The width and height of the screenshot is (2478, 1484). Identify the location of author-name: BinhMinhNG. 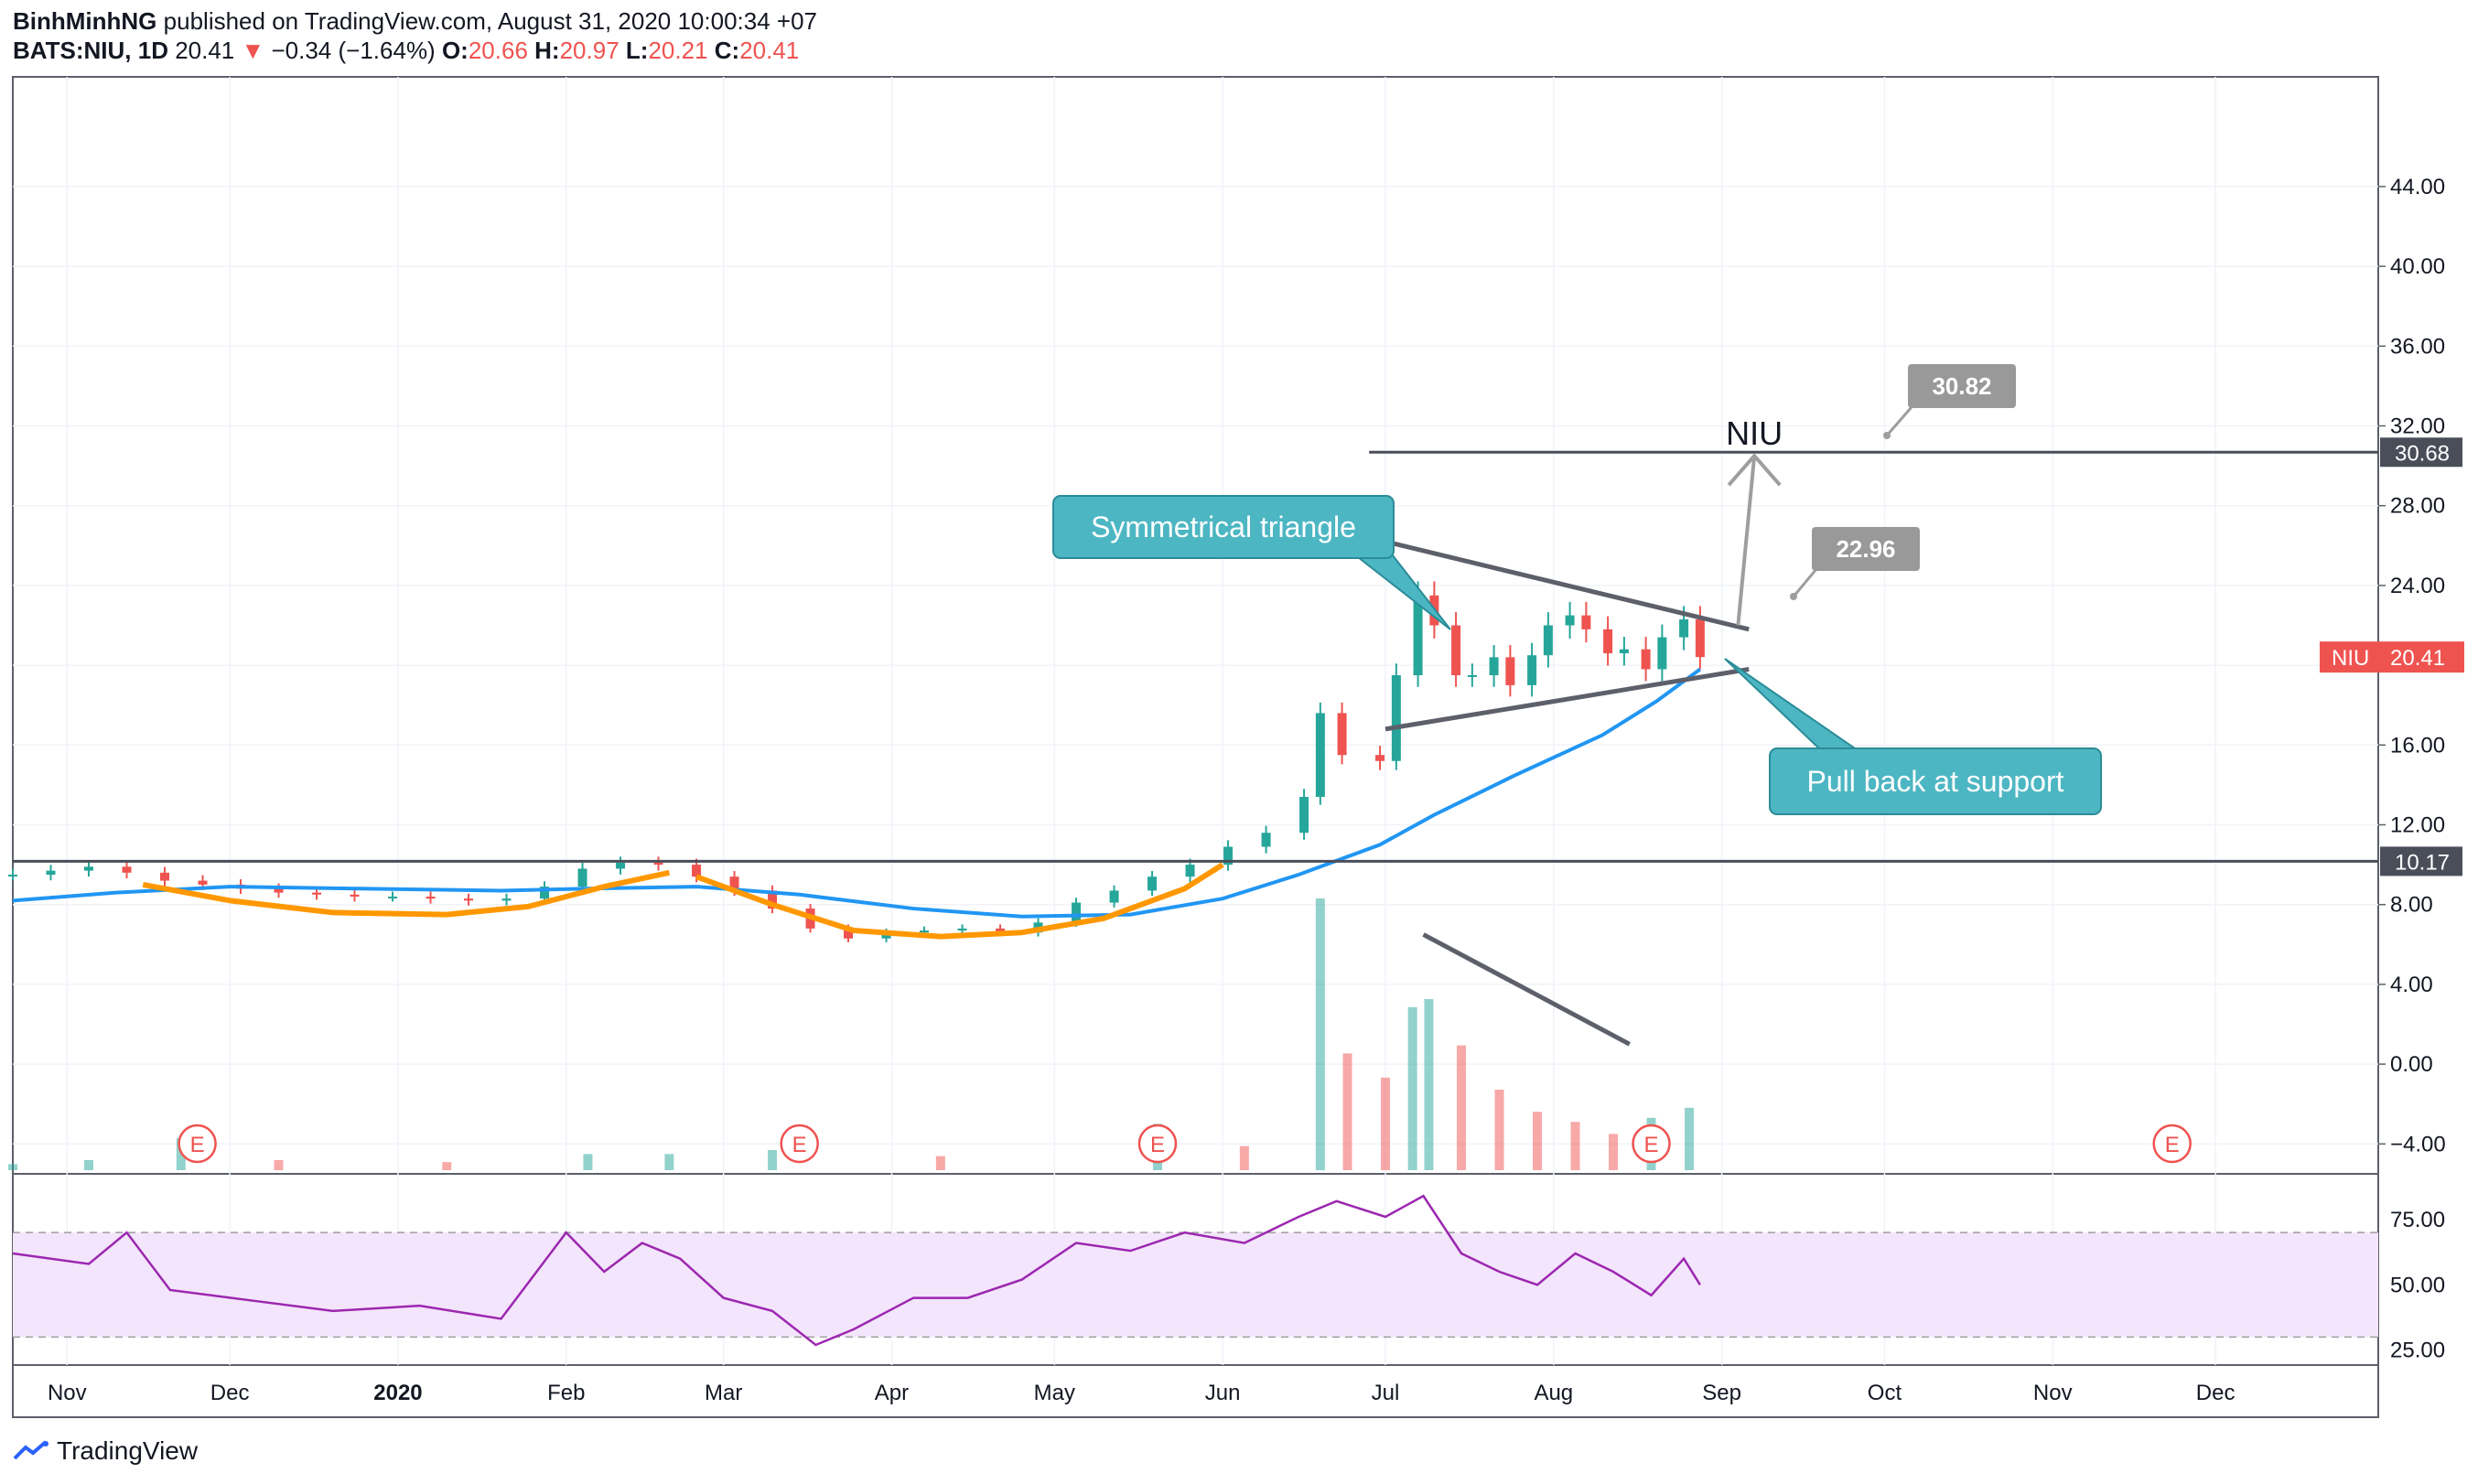
(85, 21).